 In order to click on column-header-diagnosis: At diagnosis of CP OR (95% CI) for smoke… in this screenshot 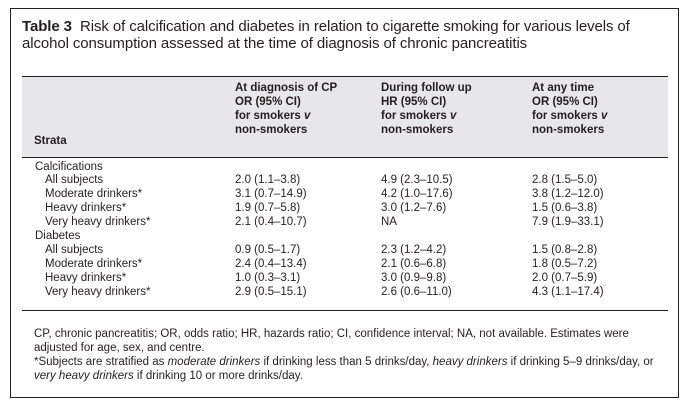, I will do `click(286, 109)`.